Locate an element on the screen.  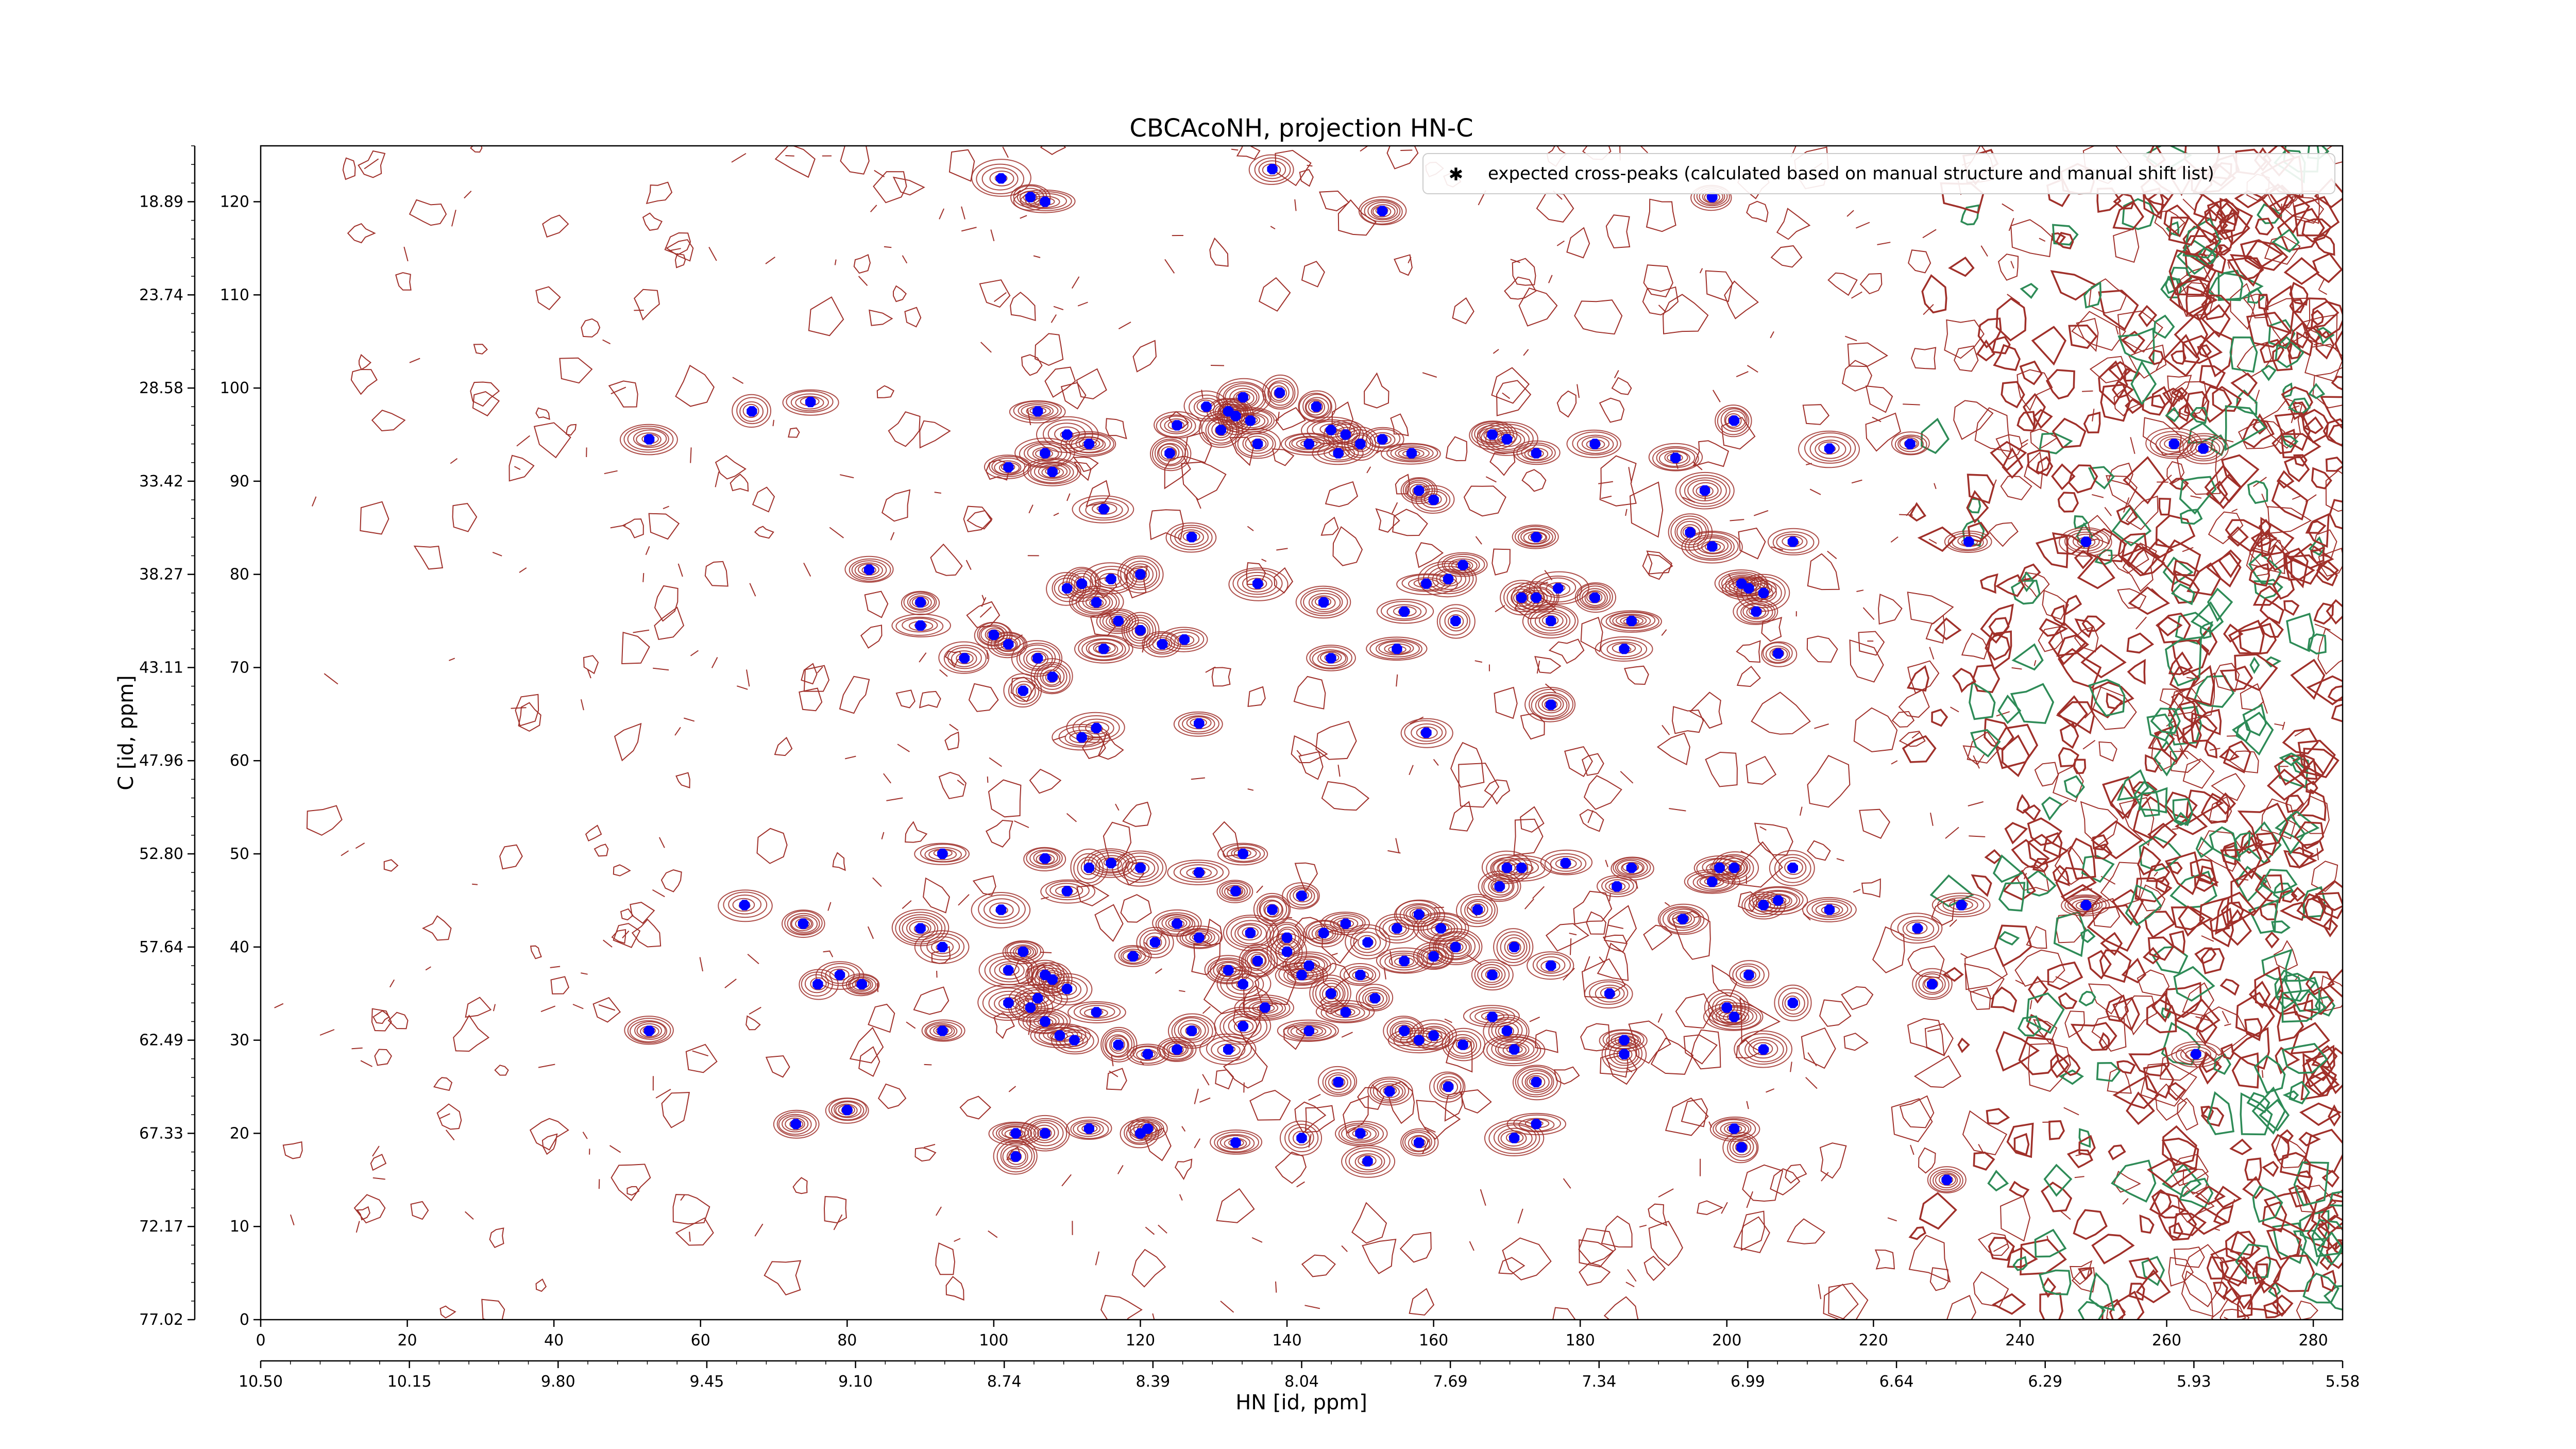
y-ppm-tick-label: 18.89 is located at coordinates (161, 202).